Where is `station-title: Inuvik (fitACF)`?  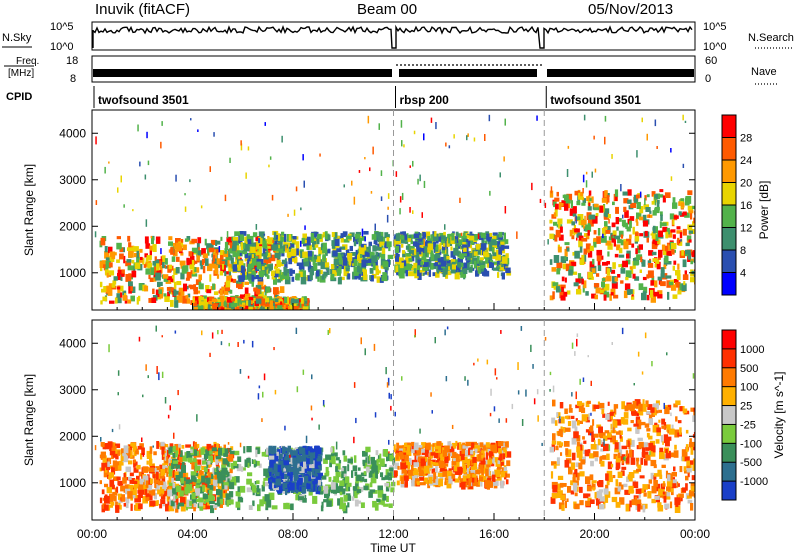
station-title: Inuvik (fitACF) is located at coordinates (142, 9).